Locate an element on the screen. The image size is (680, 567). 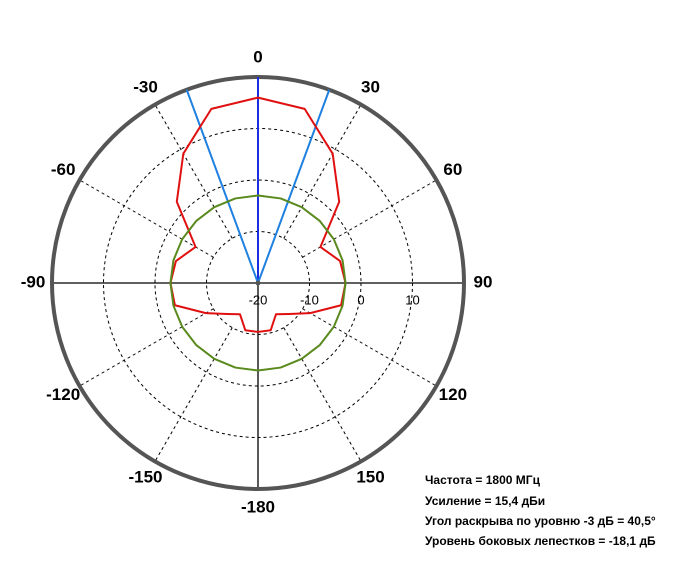
theta-tick-label: -90 is located at coordinates (33, 281).